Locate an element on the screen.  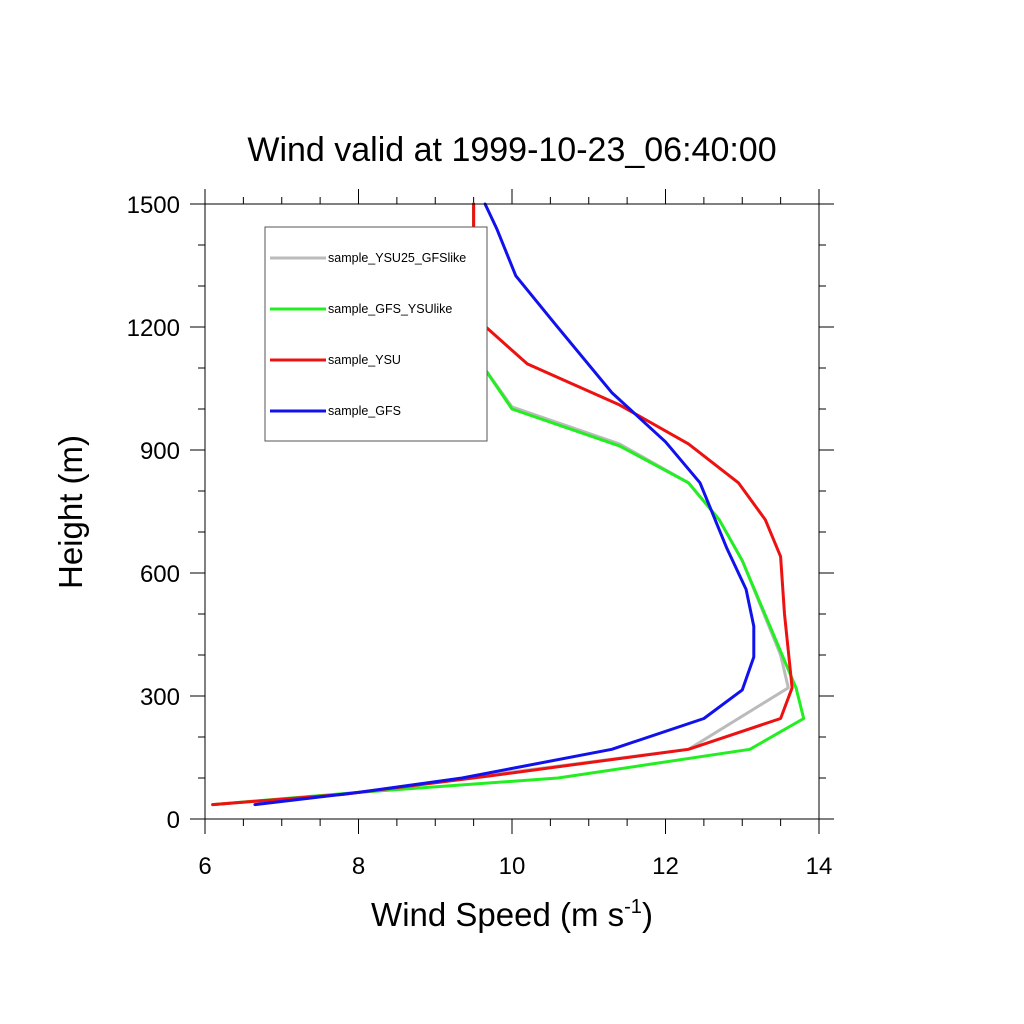
y-tick-label: 0 is located at coordinates (173, 820).